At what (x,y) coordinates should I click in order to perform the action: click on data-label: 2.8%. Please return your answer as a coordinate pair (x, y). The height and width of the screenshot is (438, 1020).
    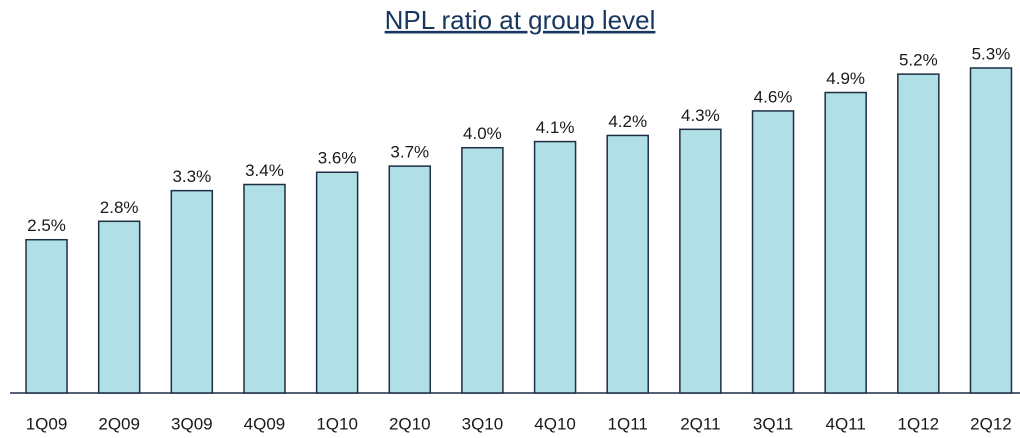
    Looking at the image, I should click on (119, 207).